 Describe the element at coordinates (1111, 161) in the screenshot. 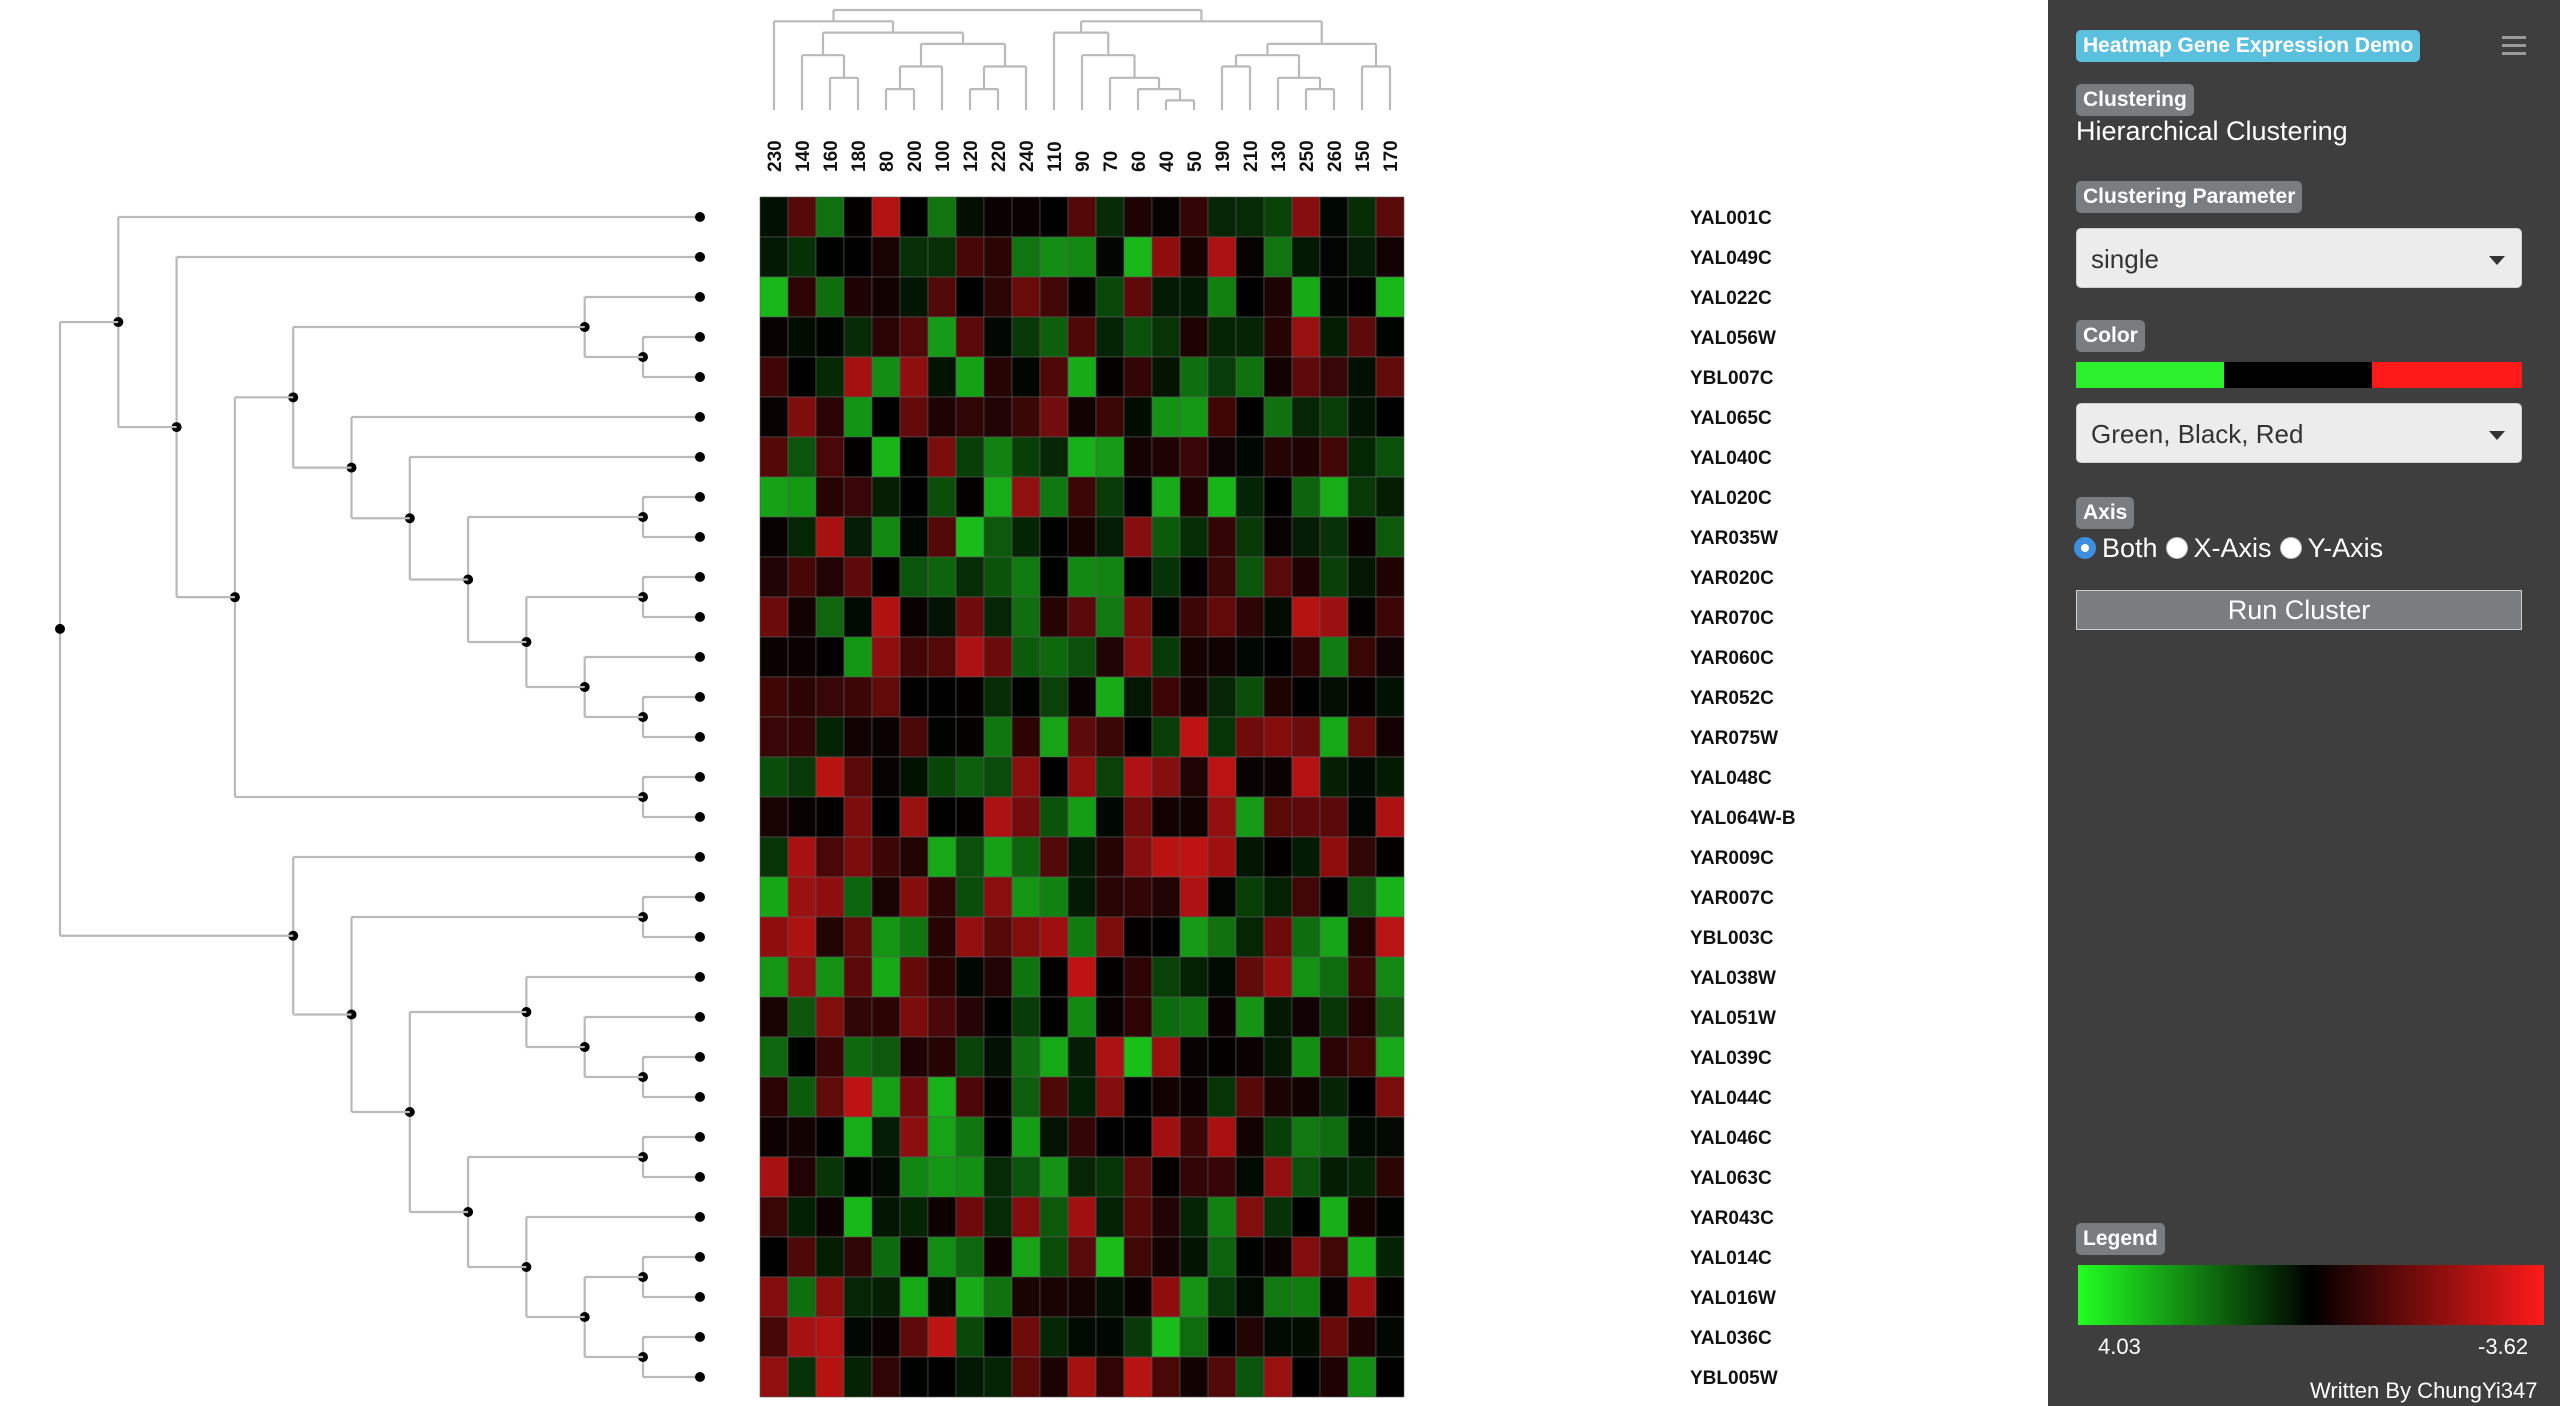

I see `column-label: 70` at that location.